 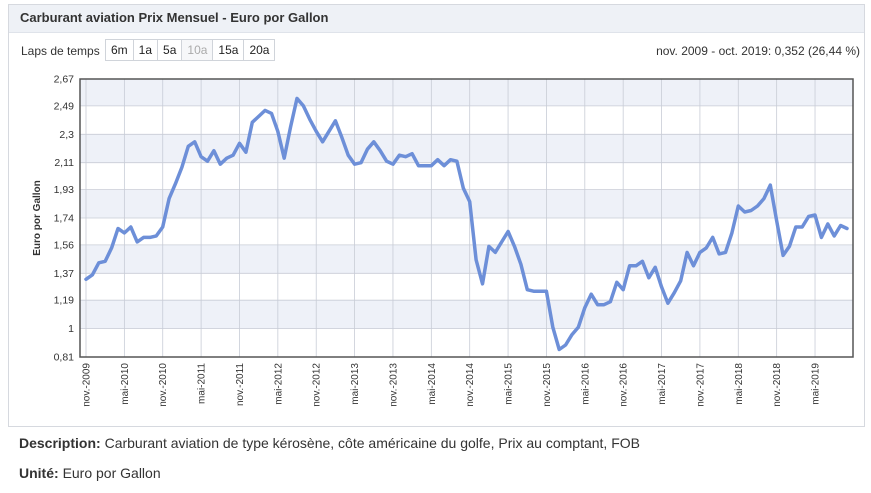 I want to click on range-selector-label: Laps de temps, so click(x=60, y=51).